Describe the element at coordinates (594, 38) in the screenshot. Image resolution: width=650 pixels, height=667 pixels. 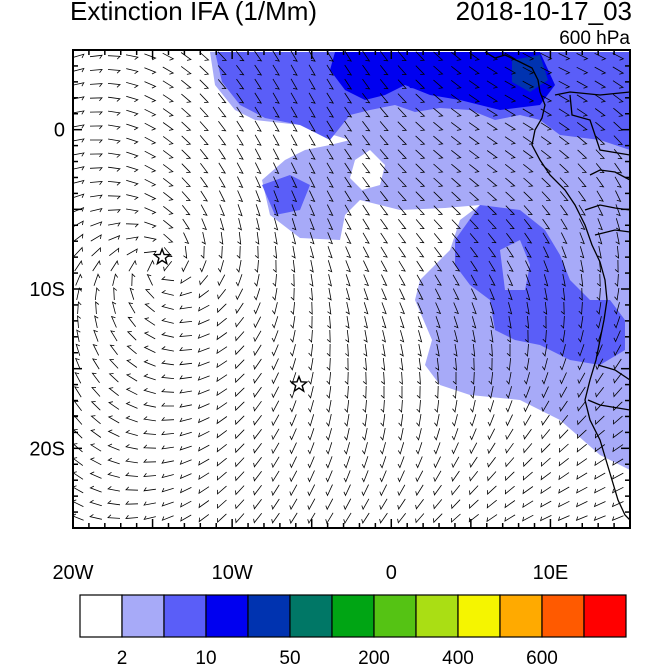
I see `pressure-level-label: 600 hPa` at that location.